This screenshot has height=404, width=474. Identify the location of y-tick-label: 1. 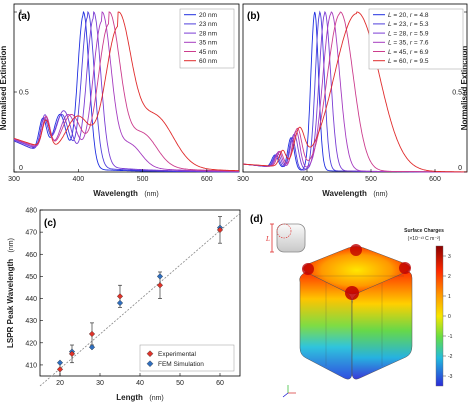
(21, 13).